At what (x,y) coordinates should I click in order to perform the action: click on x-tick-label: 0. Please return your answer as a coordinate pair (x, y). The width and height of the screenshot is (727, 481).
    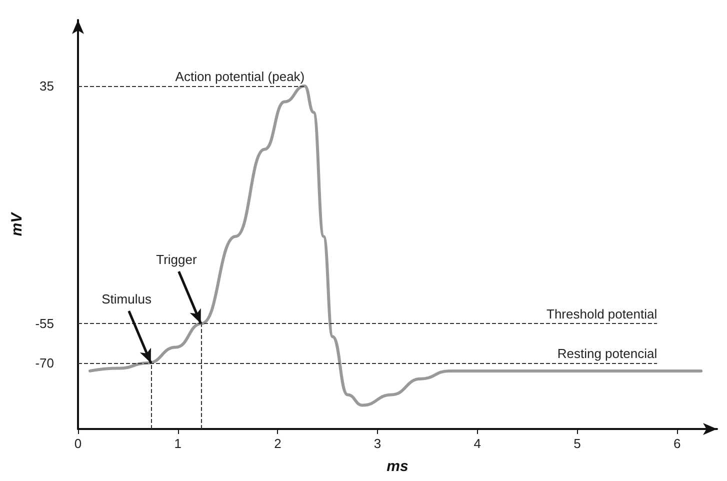
    Looking at the image, I should click on (78, 443).